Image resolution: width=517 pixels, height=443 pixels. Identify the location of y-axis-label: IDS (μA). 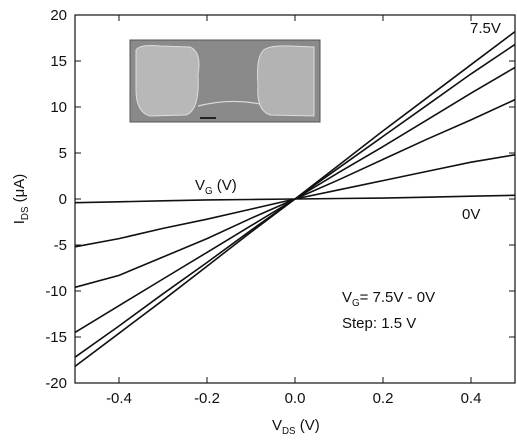
(21, 199).